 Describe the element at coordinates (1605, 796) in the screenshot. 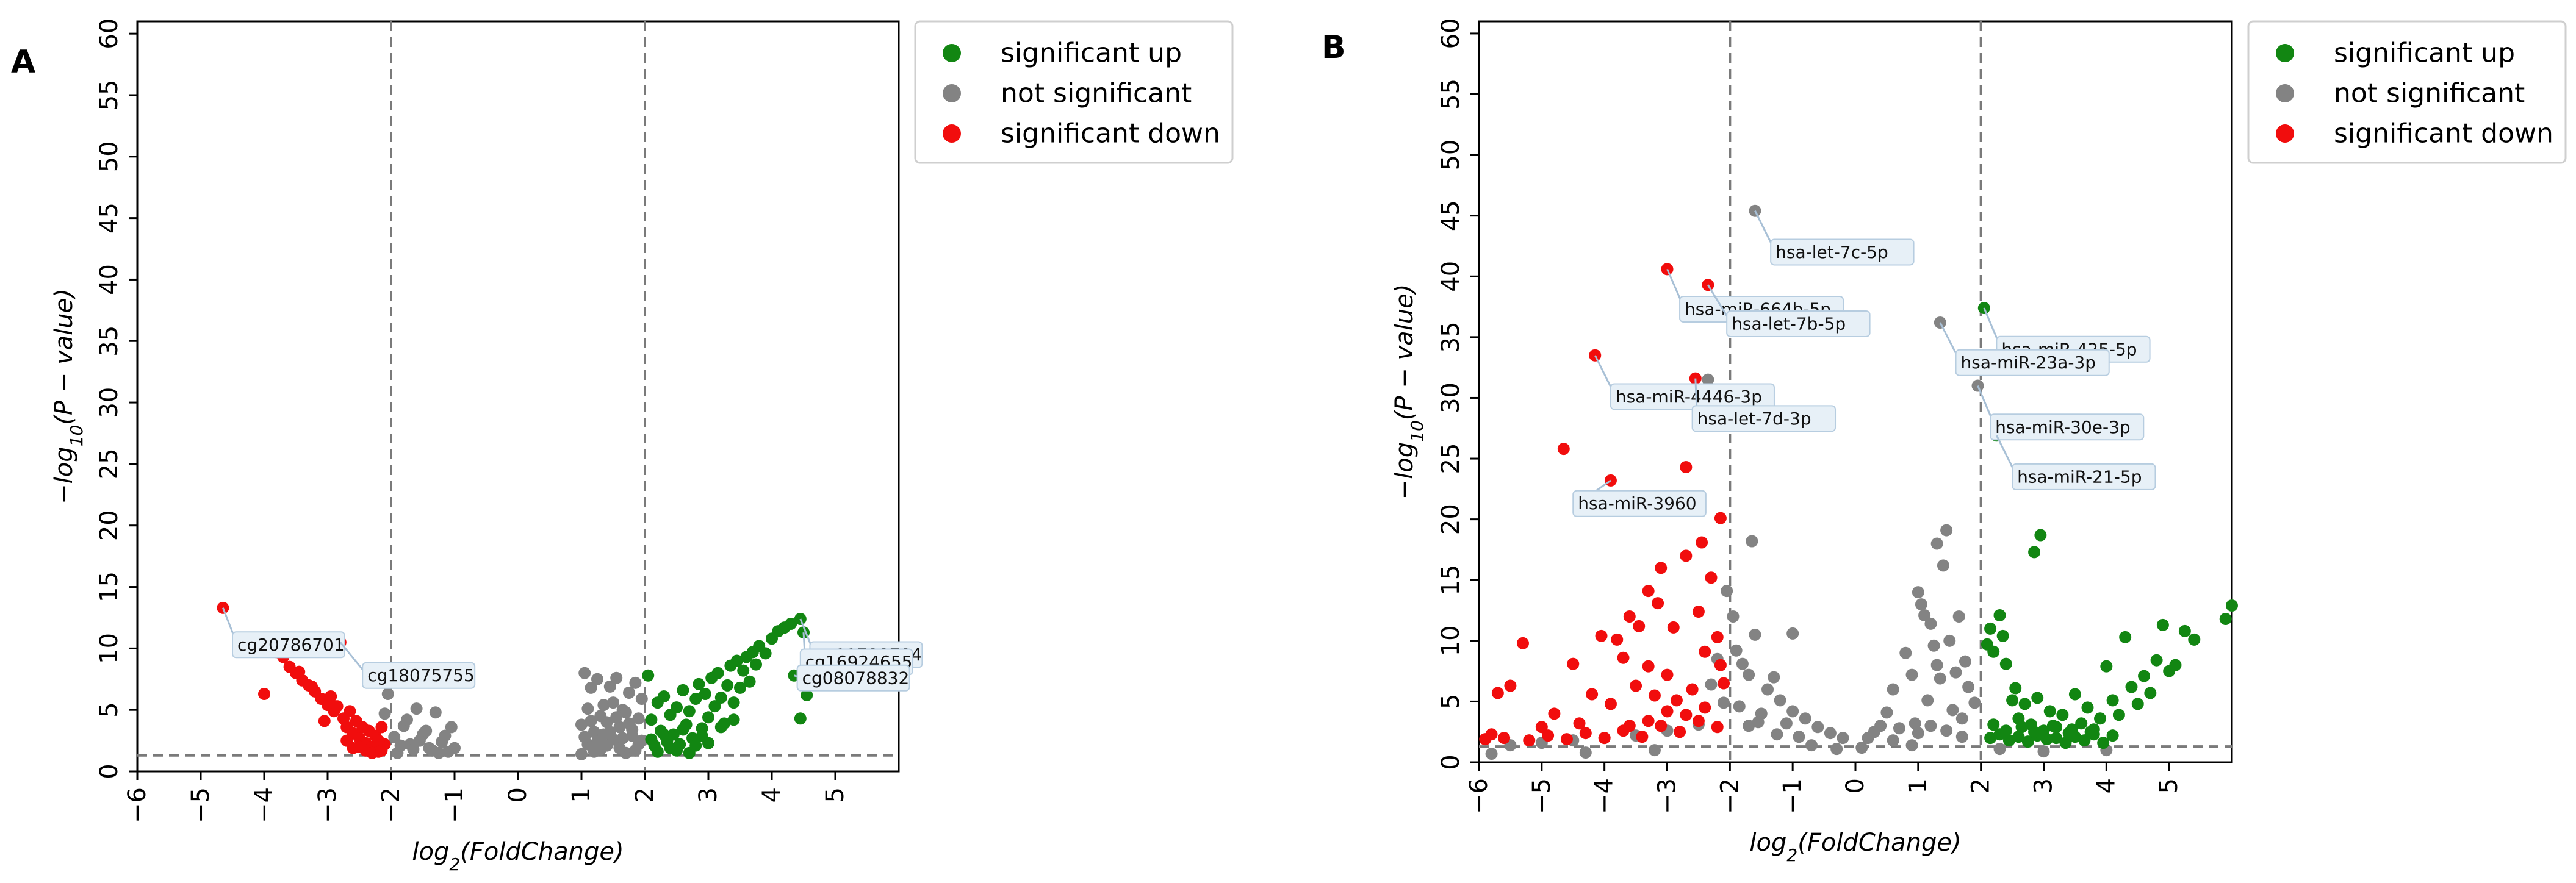

I see `x-tick-label: −4` at that location.